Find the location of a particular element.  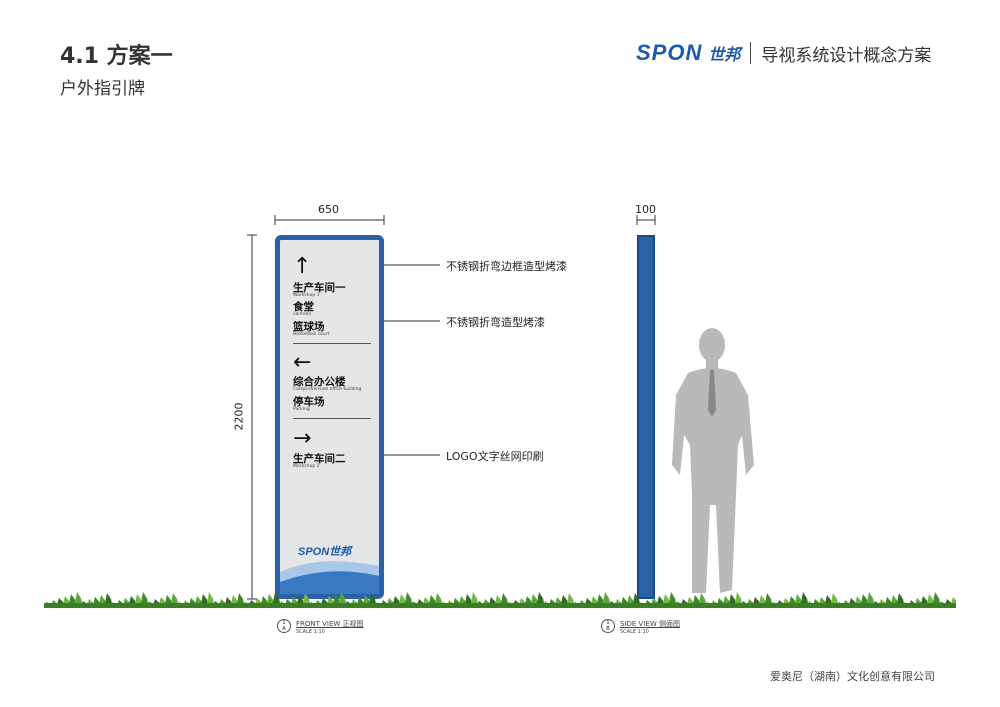

dest-en: Parking is located at coordinates (301, 409).